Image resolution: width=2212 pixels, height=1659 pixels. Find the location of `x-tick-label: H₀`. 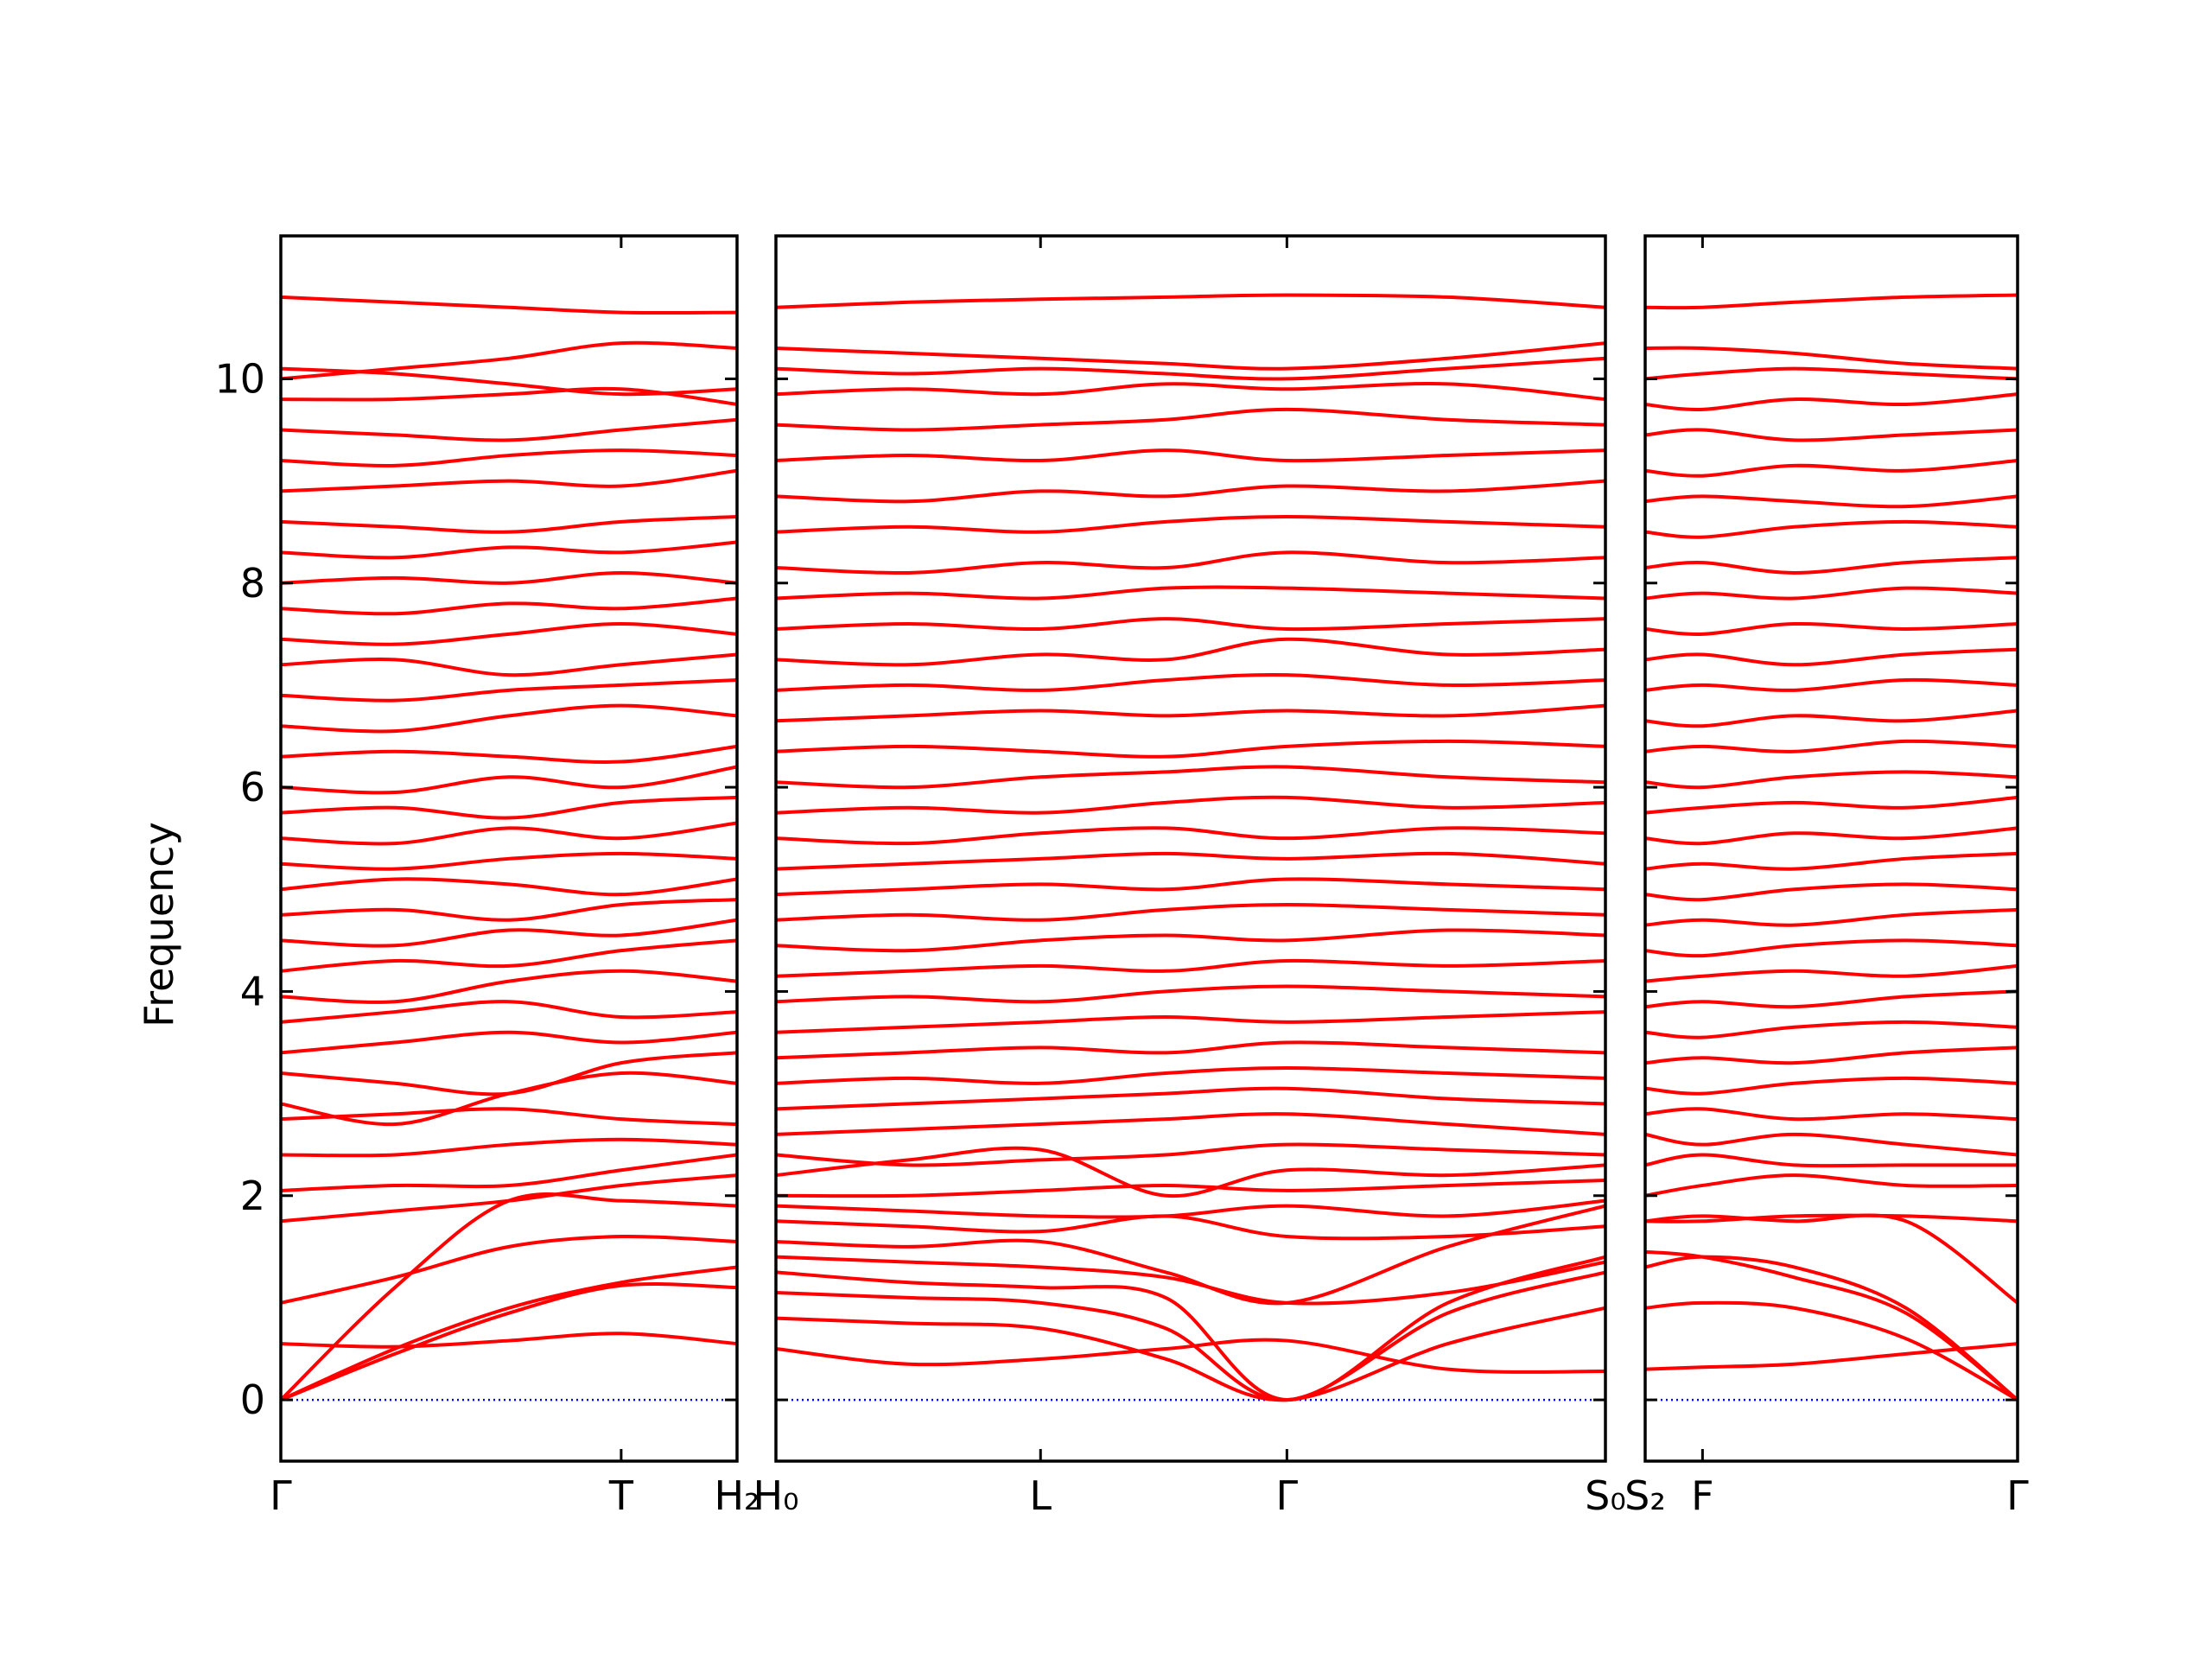

x-tick-label: H₀ is located at coordinates (775, 1495).